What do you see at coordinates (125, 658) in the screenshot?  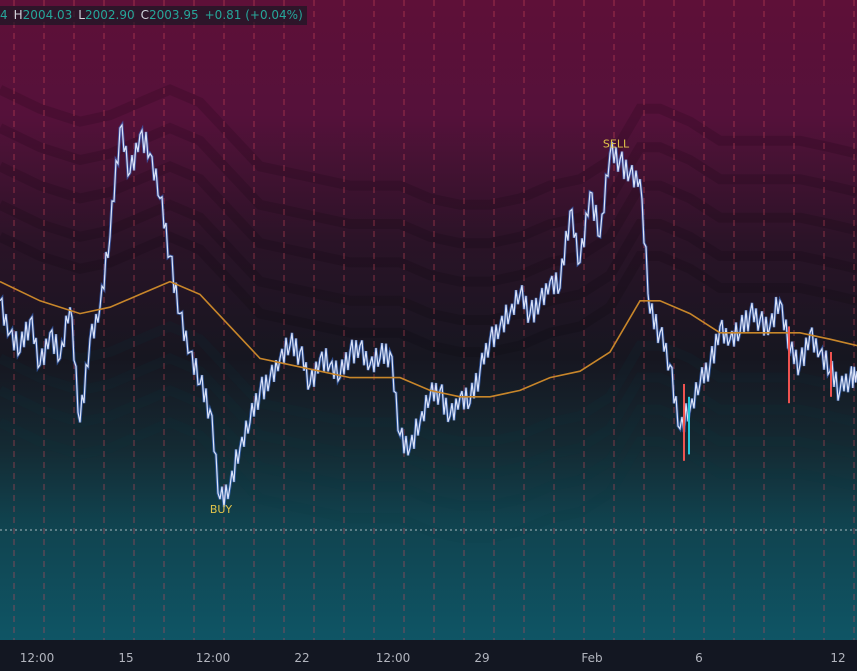 I see `time-tick-label: 15` at bounding box center [125, 658].